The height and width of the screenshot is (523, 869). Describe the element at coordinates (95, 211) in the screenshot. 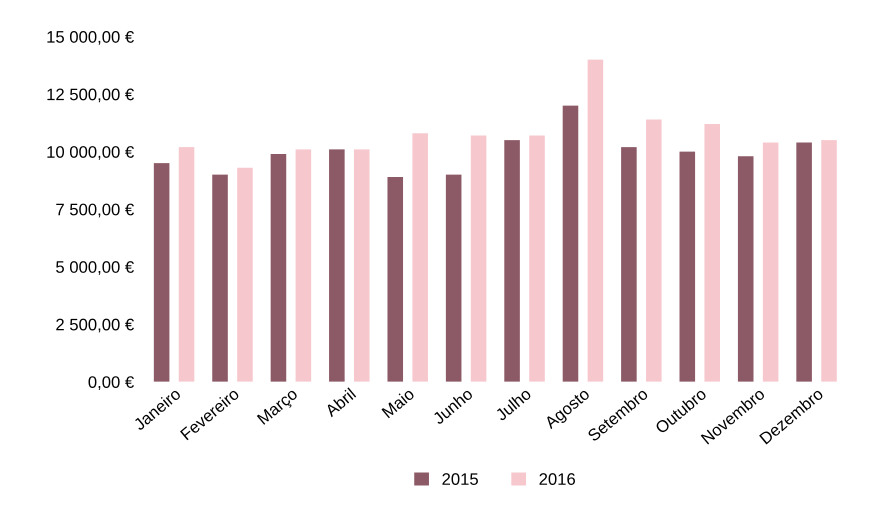

I see `y-tick-label: 7 500,00 €` at that location.